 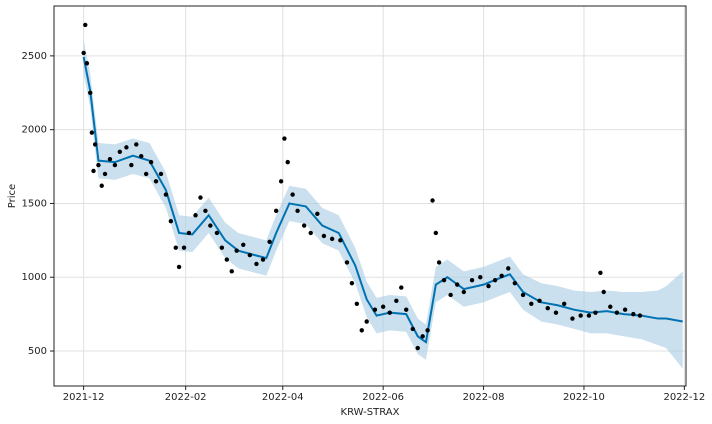 What do you see at coordinates (37, 351) in the screenshot?
I see `y-tick-label: 500` at bounding box center [37, 351].